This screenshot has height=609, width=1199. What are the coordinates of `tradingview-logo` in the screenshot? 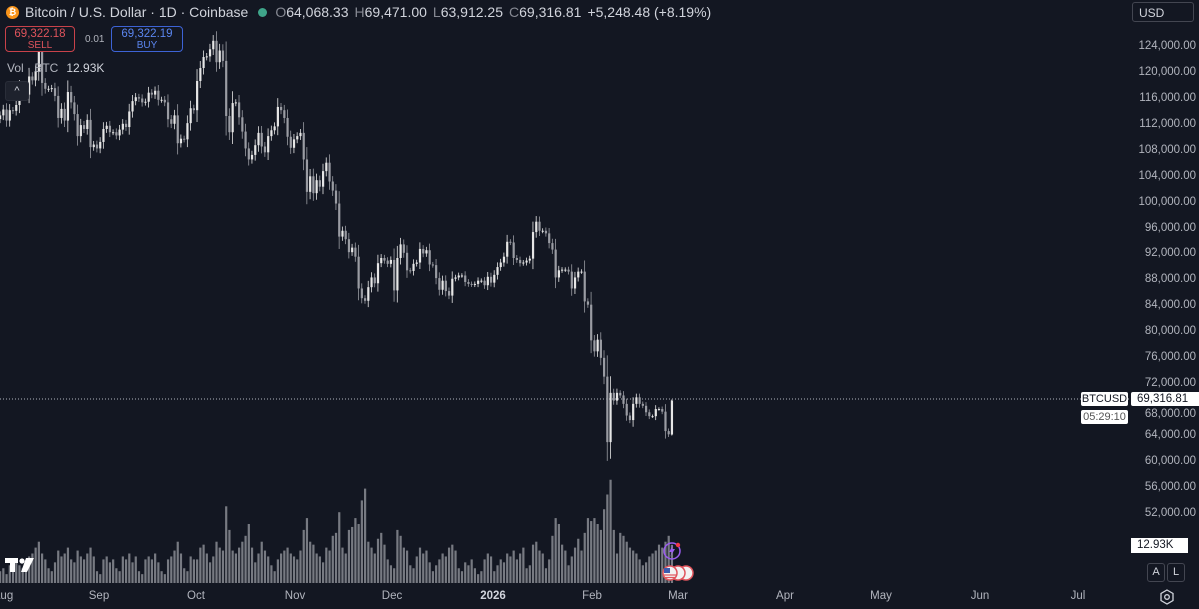 It's located at (21, 567).